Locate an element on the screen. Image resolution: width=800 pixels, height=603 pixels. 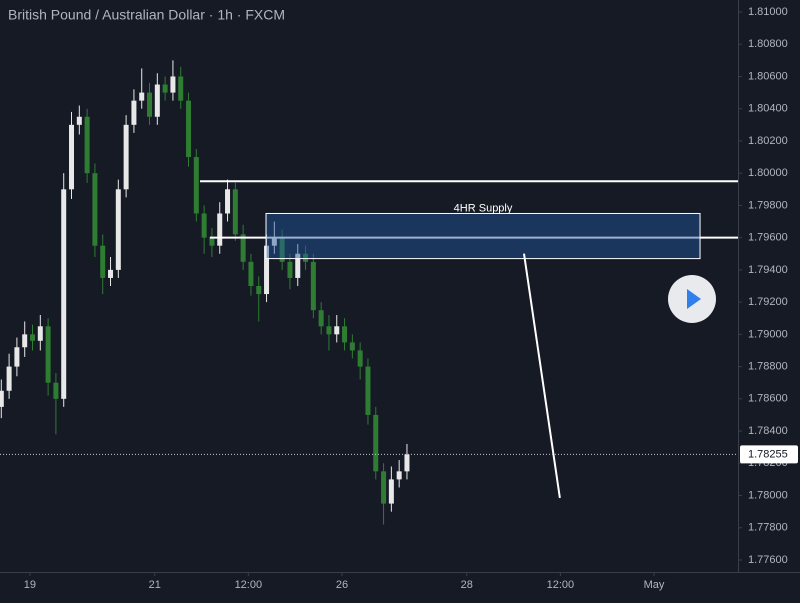
y-tick-label: 1.77800 is located at coordinates (768, 528).